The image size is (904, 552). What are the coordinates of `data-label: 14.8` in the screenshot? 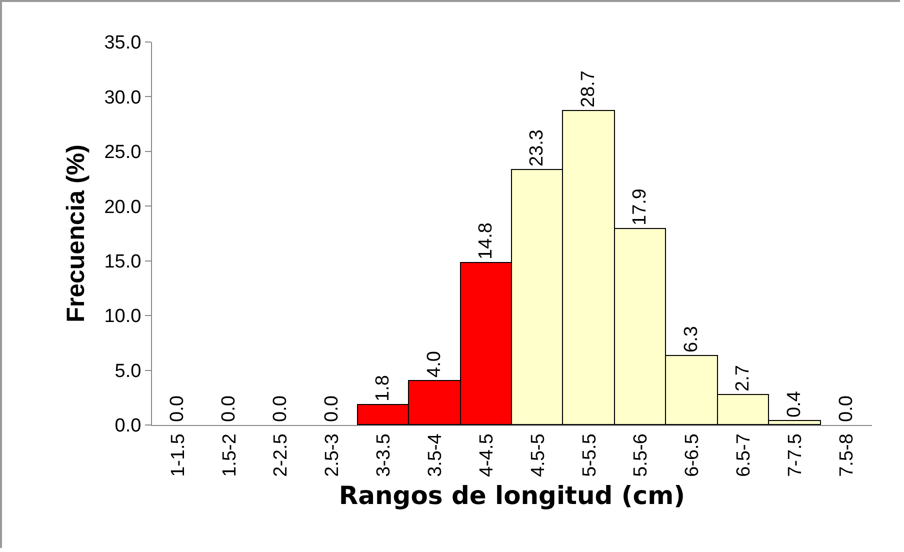 It's located at (486, 241).